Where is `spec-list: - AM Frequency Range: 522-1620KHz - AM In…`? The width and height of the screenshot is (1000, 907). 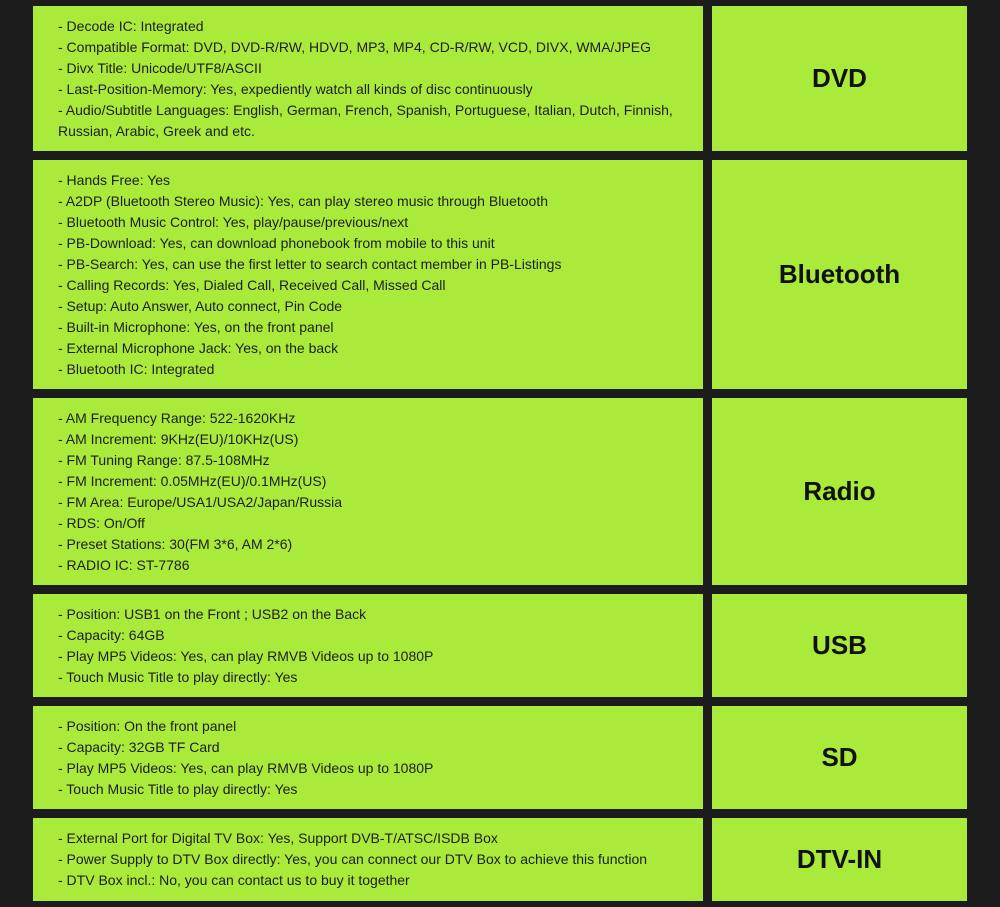 spec-list: - AM Frequency Range: 522-1620KHz - AM In… is located at coordinates (368, 491).